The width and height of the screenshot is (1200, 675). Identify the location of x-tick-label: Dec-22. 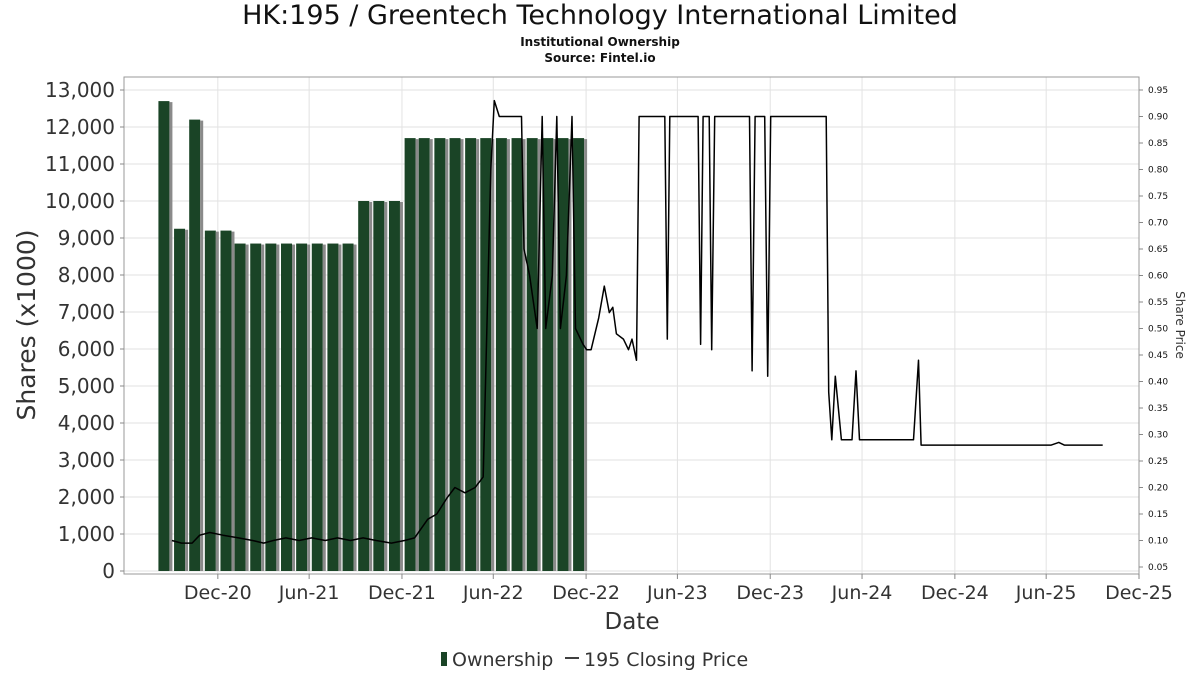
(586, 593).